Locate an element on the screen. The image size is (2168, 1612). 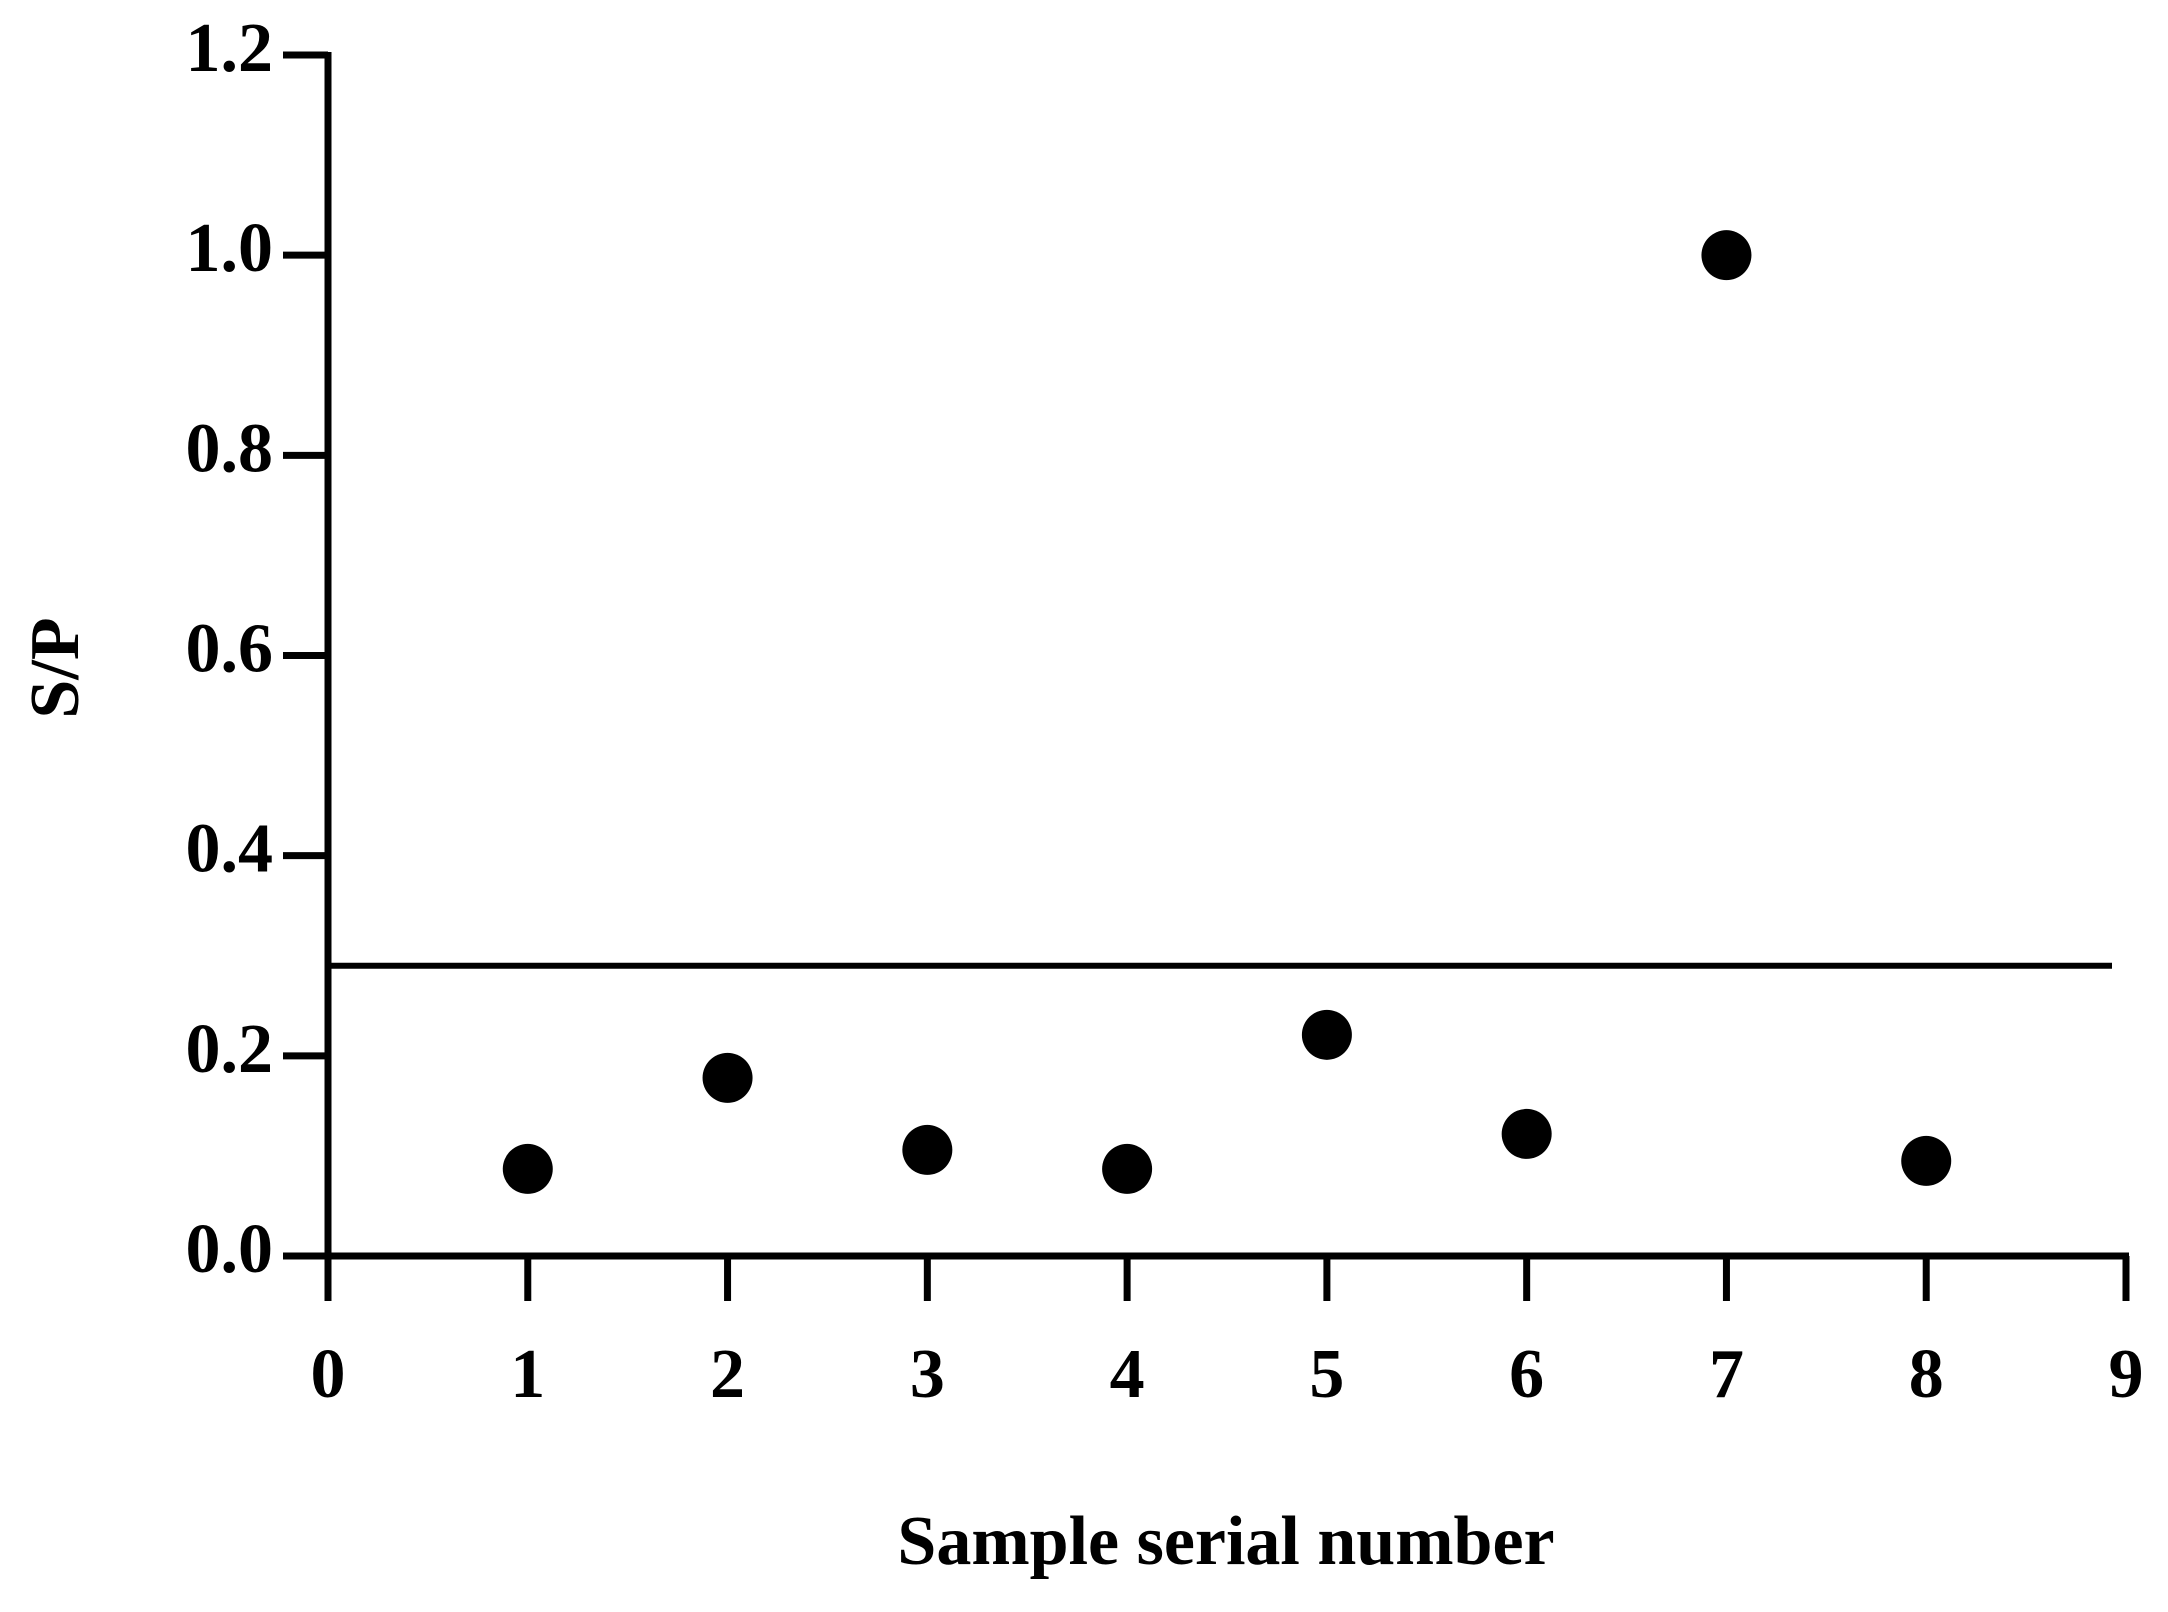
x-tick-label: 1 is located at coordinates (527, 1374).